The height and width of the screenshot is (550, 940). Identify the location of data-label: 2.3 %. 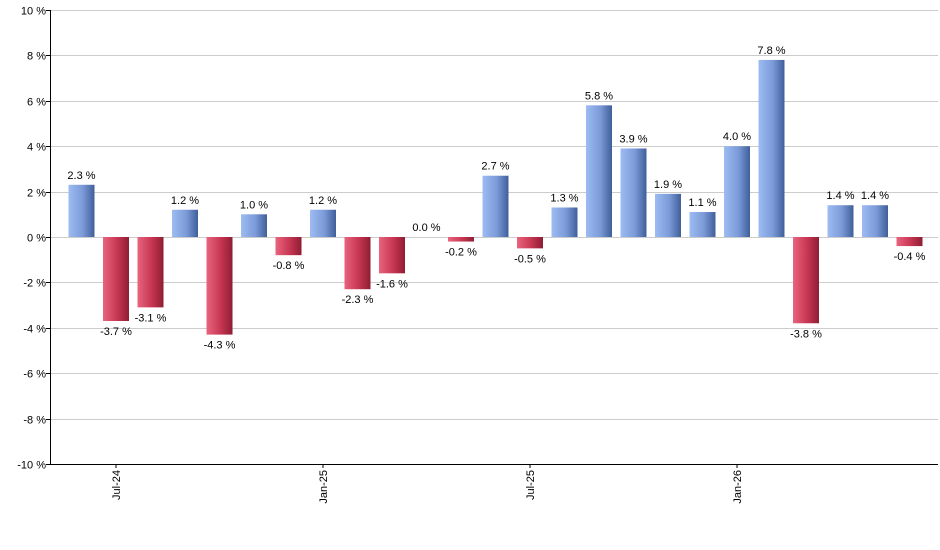
(81, 176).